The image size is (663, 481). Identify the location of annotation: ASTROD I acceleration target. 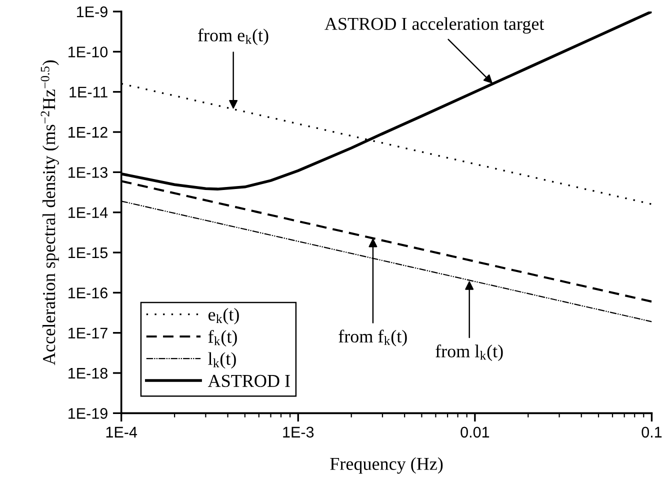
(434, 25).